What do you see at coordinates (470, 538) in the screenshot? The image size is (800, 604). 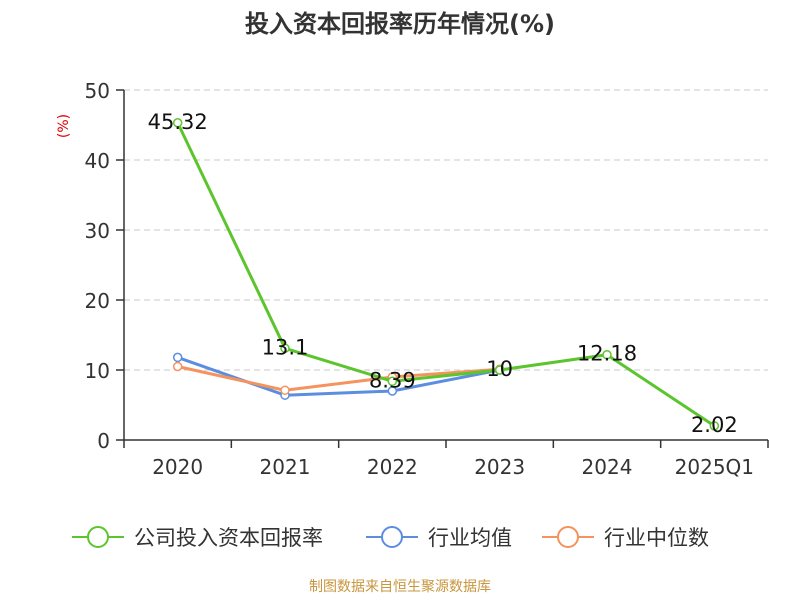 I see `legend-label: 行业均值` at bounding box center [470, 538].